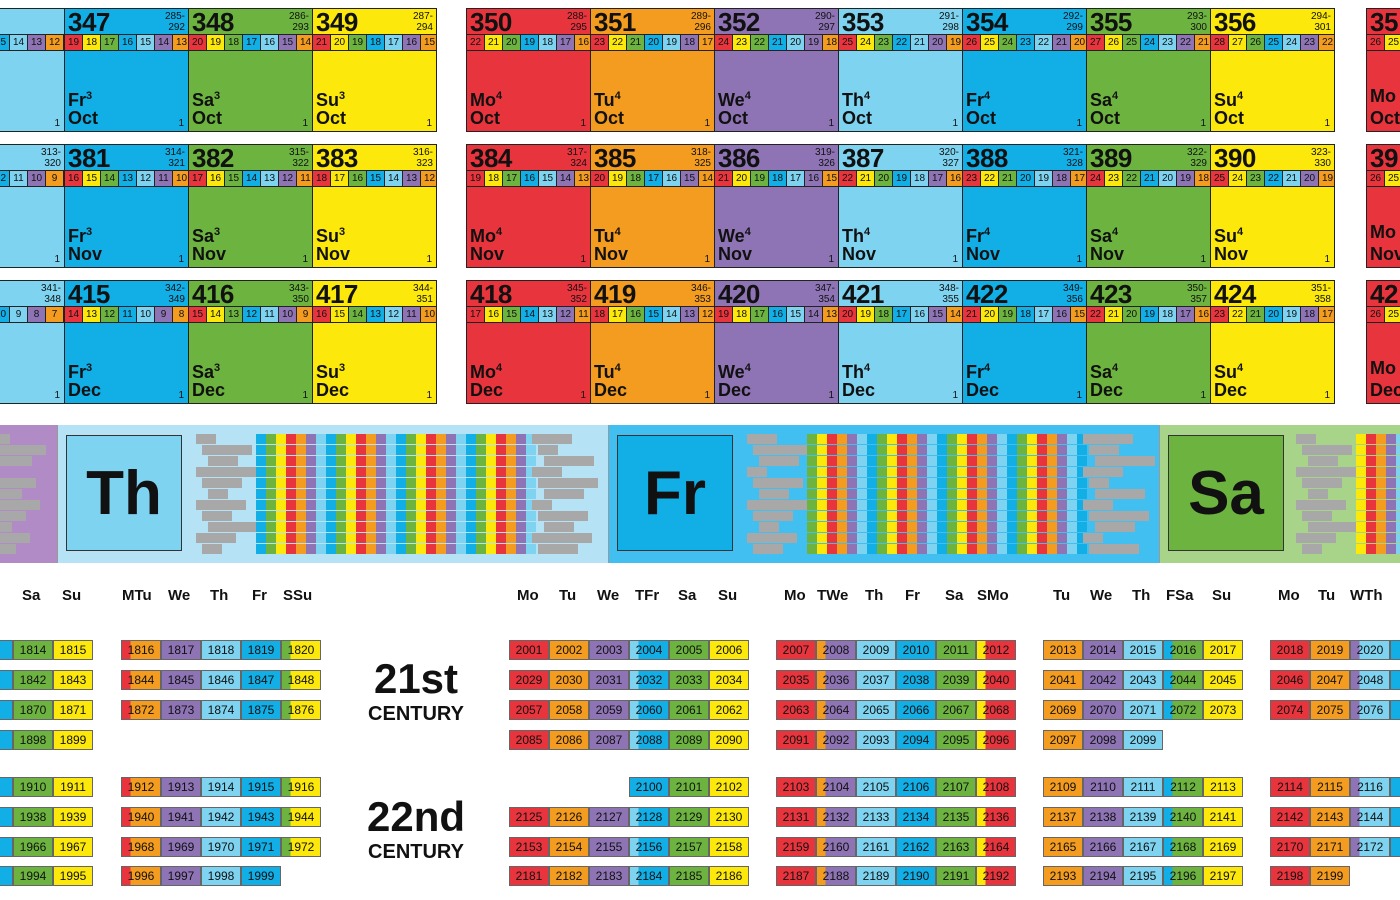 The width and height of the screenshot is (1400, 900). I want to click on weekday-header: Sa, so click(687, 595).